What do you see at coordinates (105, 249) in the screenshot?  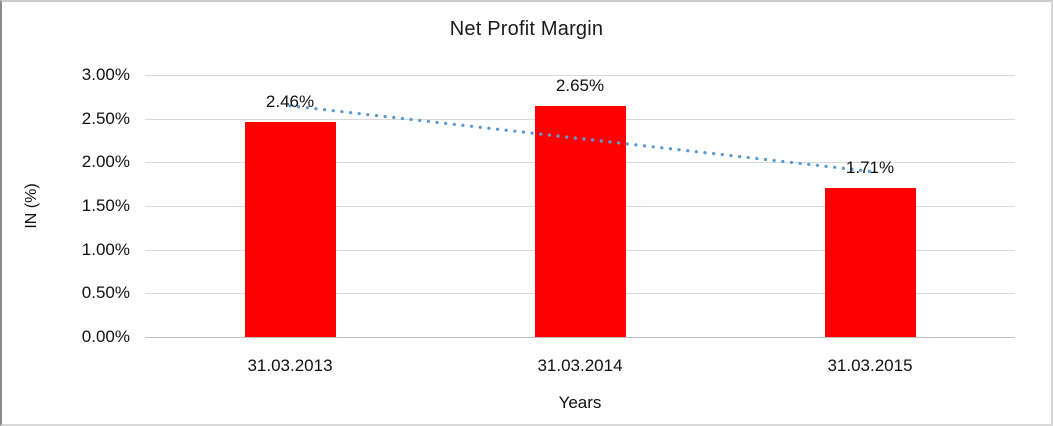 I see `y-tick-label: 1.00%` at bounding box center [105, 249].